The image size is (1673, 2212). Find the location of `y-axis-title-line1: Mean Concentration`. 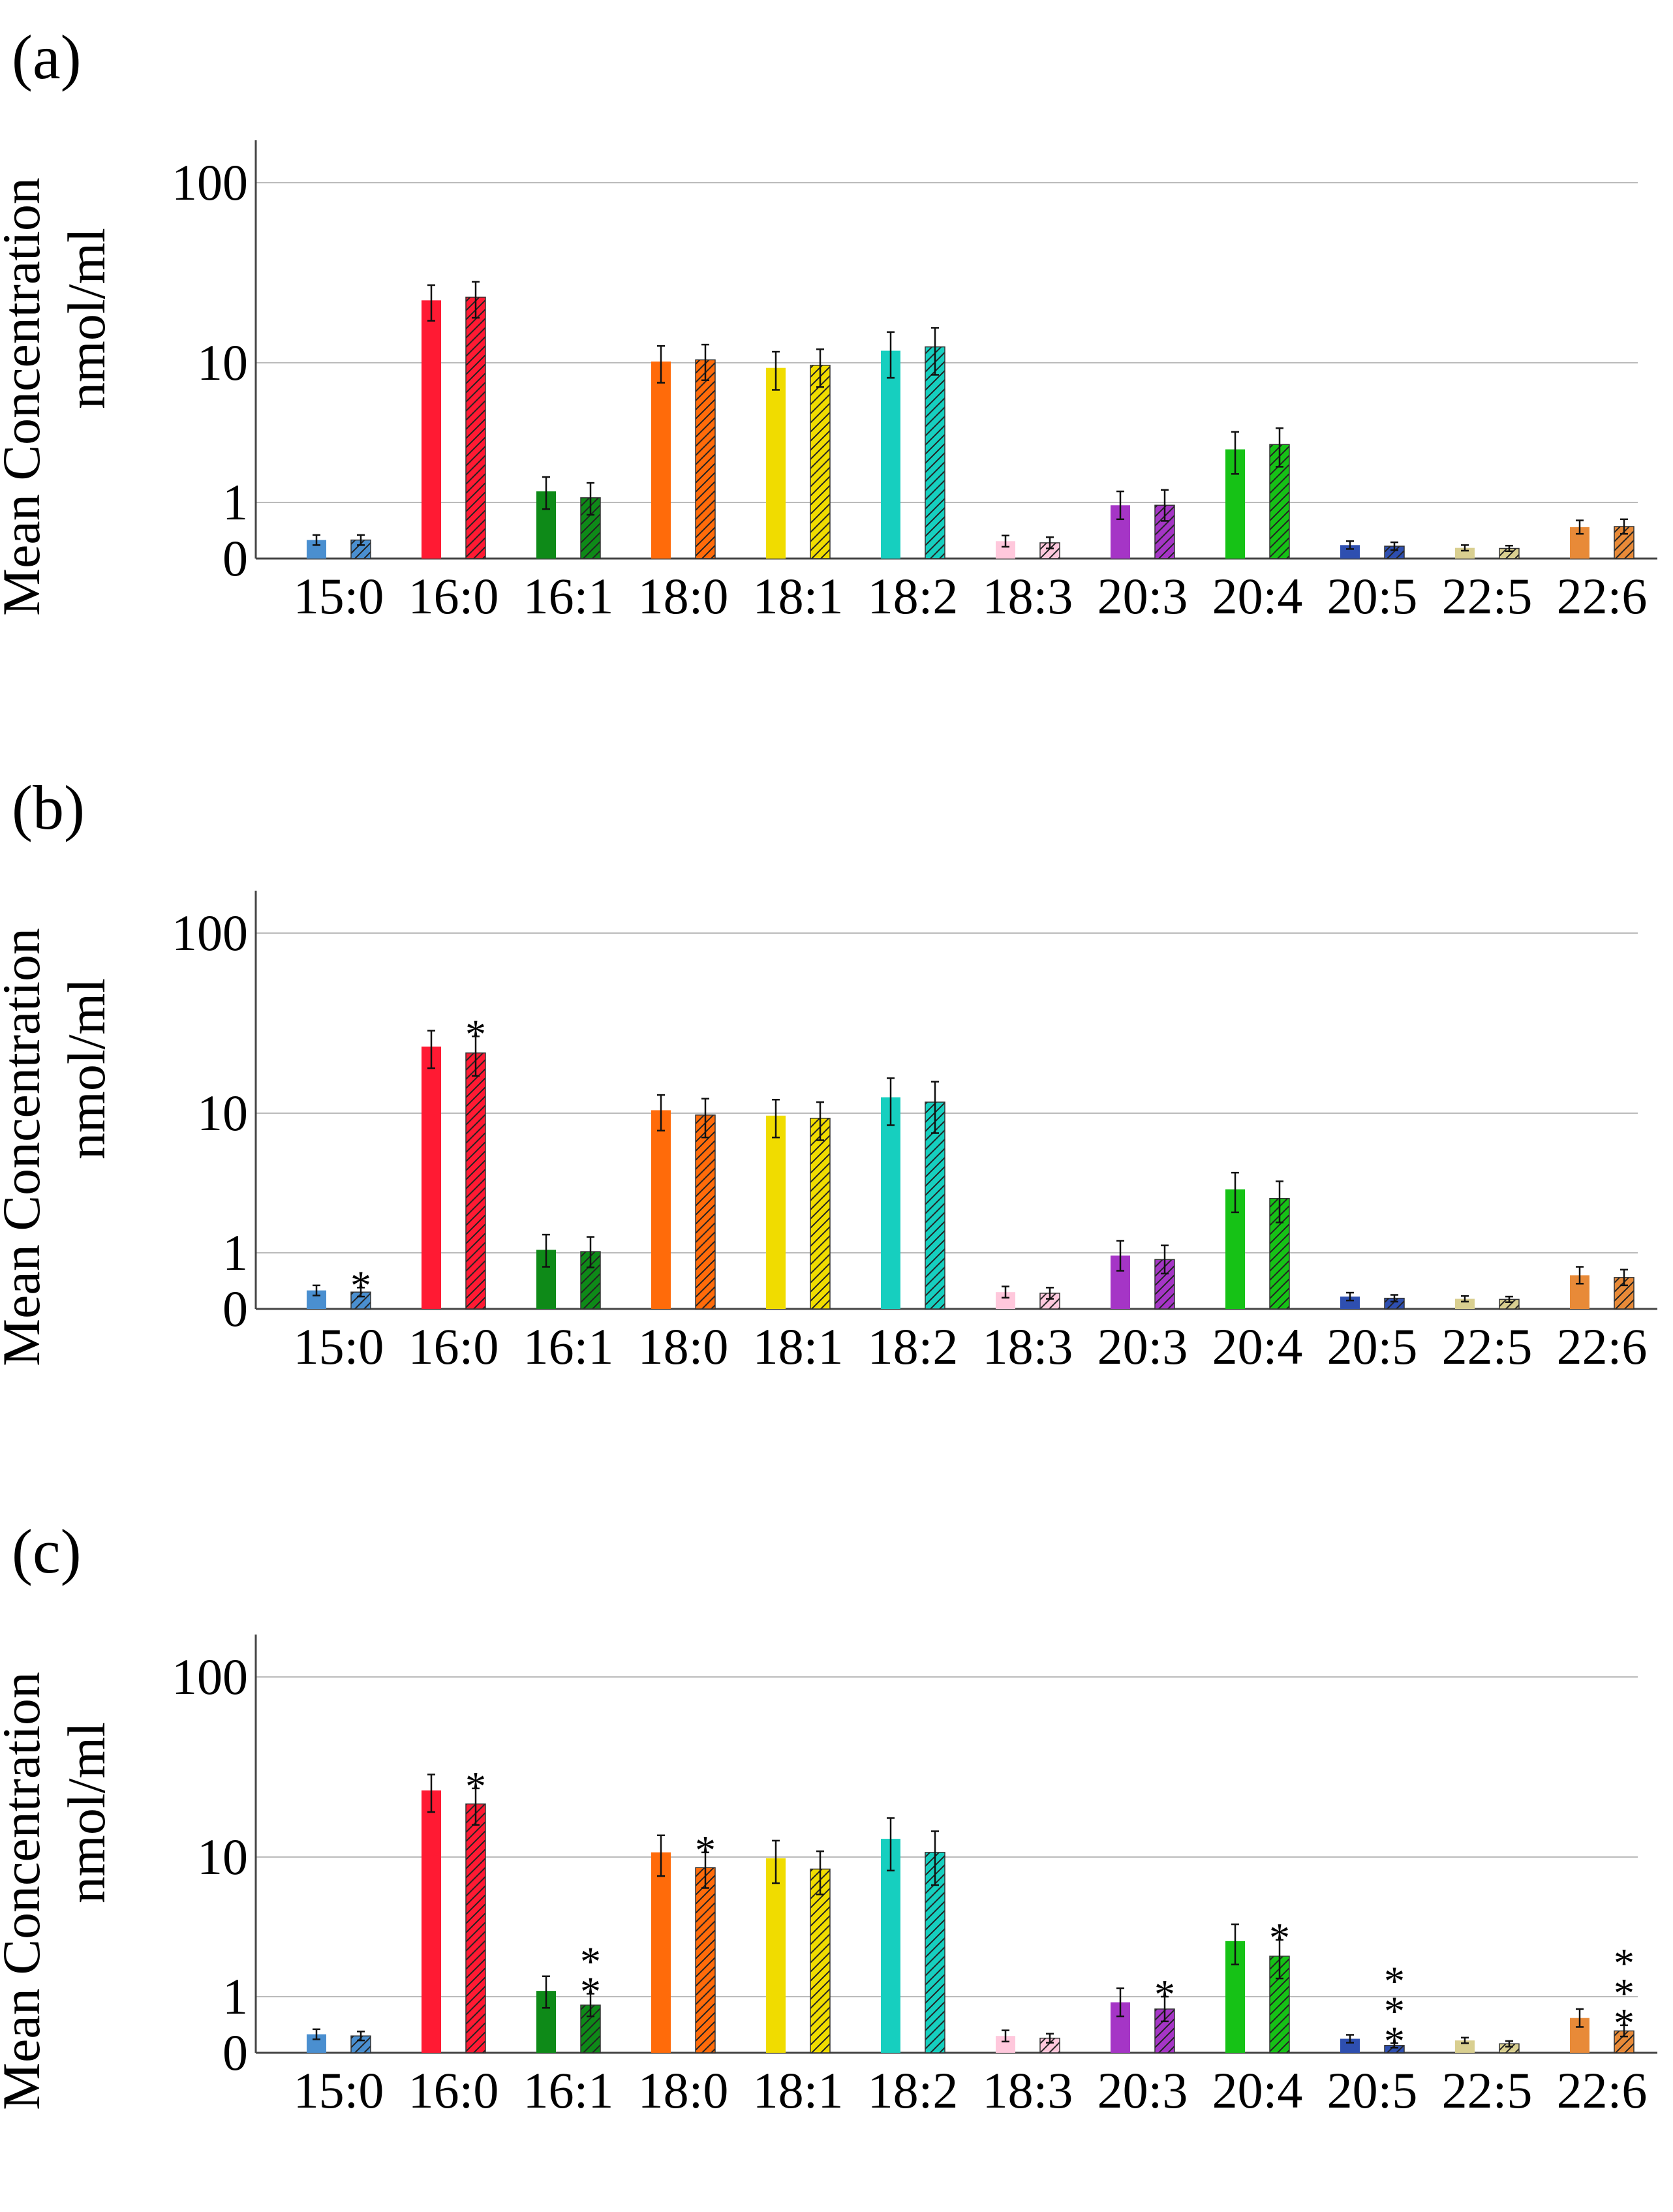

y-axis-title-line1: Mean Concentration is located at coordinates (25, 396).